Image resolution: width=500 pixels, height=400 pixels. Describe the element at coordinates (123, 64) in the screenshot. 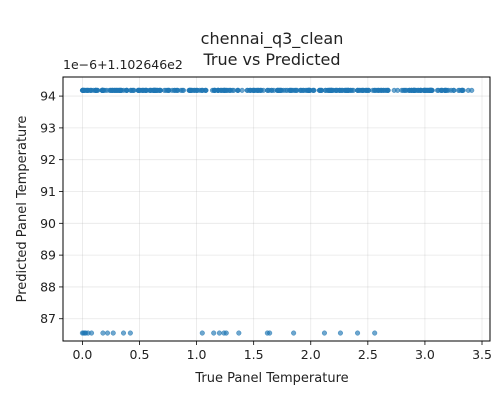

I see `y-offset-label: 1e−6+1.102646e2` at that location.